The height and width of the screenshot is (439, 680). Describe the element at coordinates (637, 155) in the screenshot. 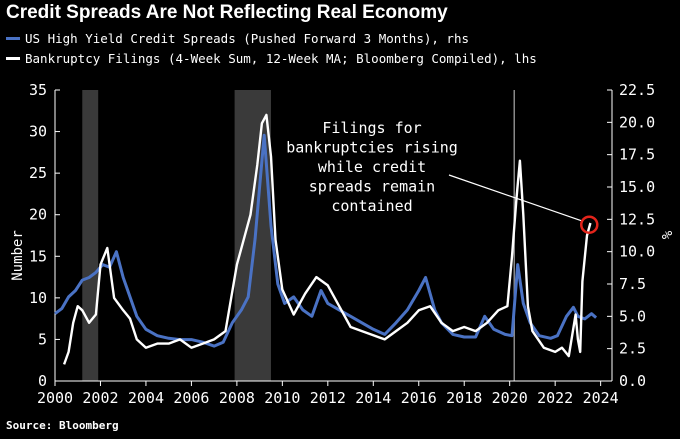

I see `right-tick-label-7: 17.5` at that location.